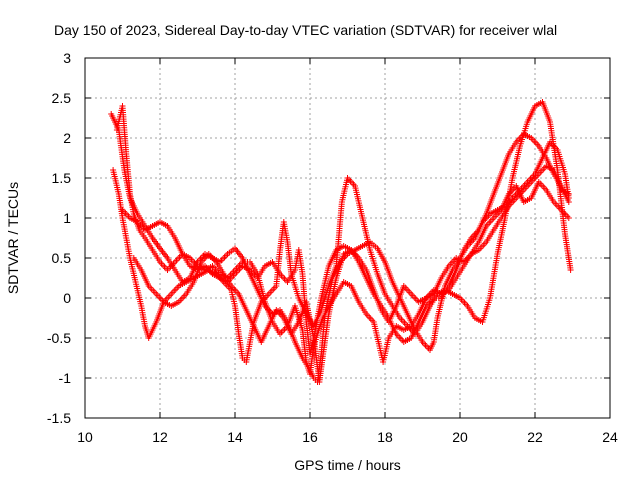 This screenshot has width=640, height=480. I want to click on x-tick-label: 10, so click(85, 437).